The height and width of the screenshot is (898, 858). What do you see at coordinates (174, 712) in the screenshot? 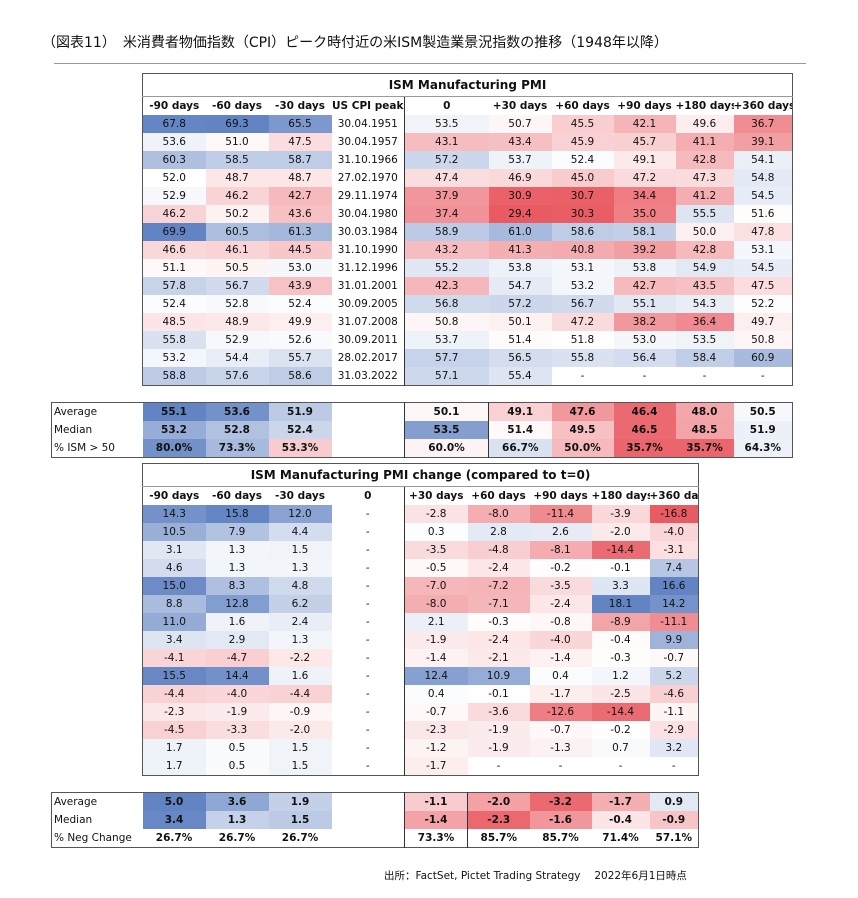
I see `table-cell: -2.3` at bounding box center [174, 712].